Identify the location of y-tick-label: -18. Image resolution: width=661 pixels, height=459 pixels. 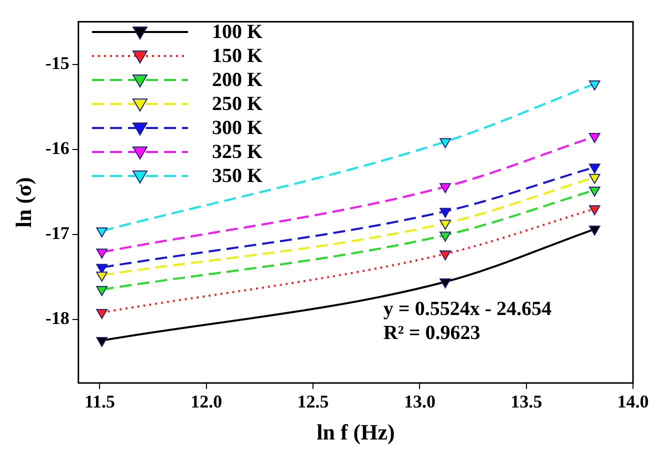
(57, 318).